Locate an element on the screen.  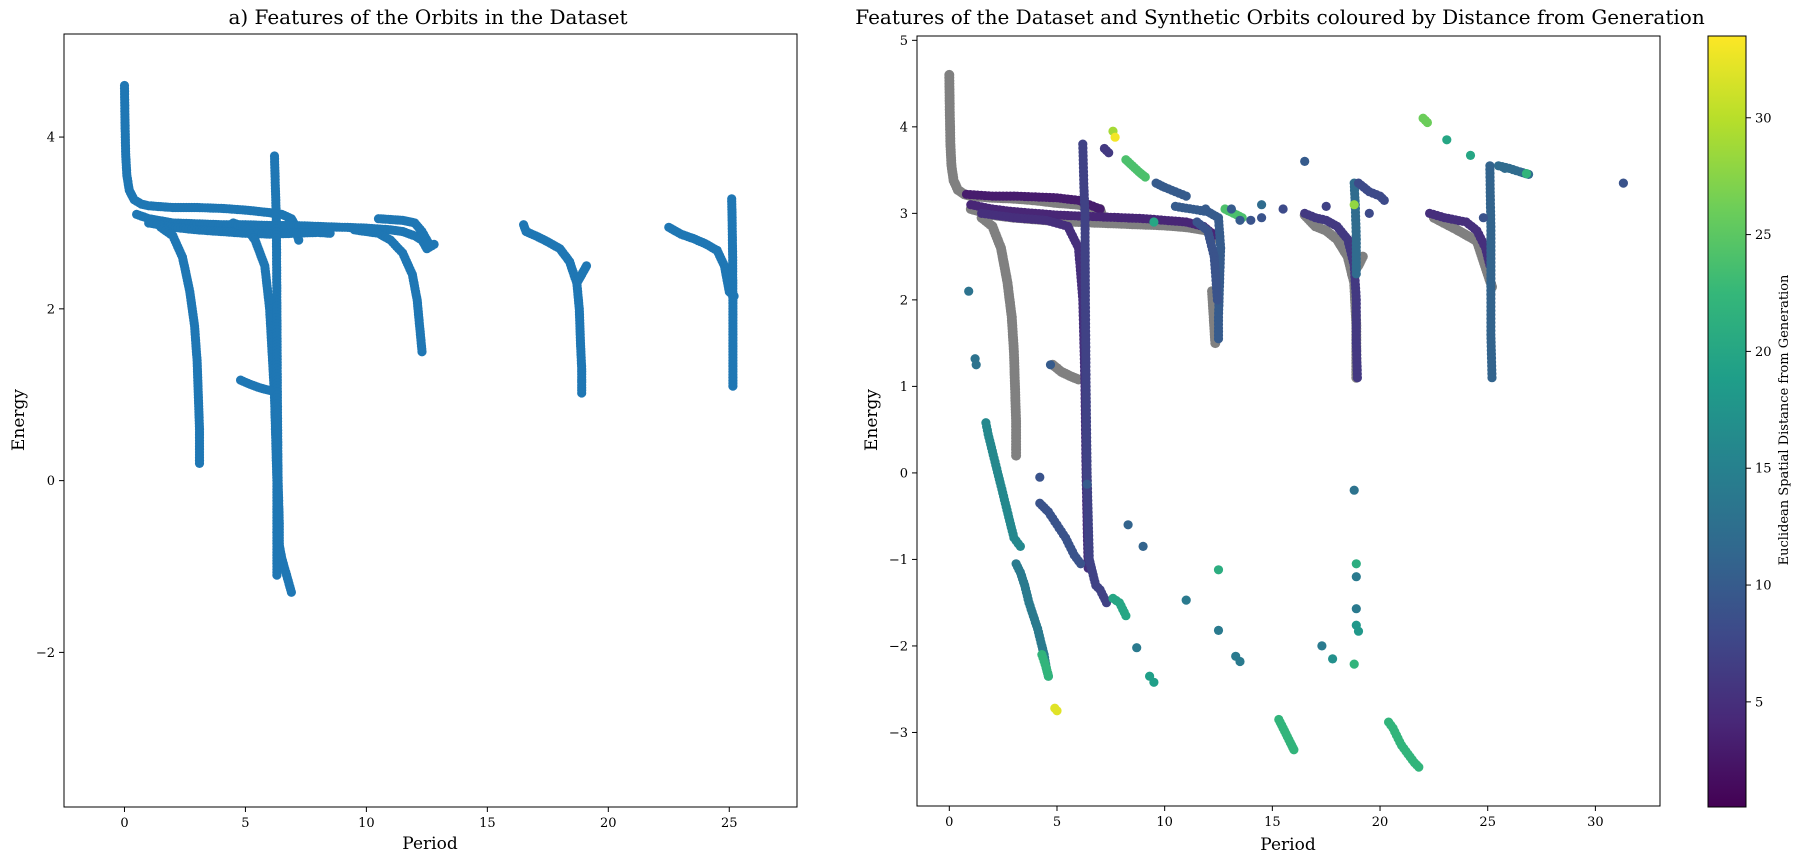
colorbar-gradient is located at coordinates (1727, 421).